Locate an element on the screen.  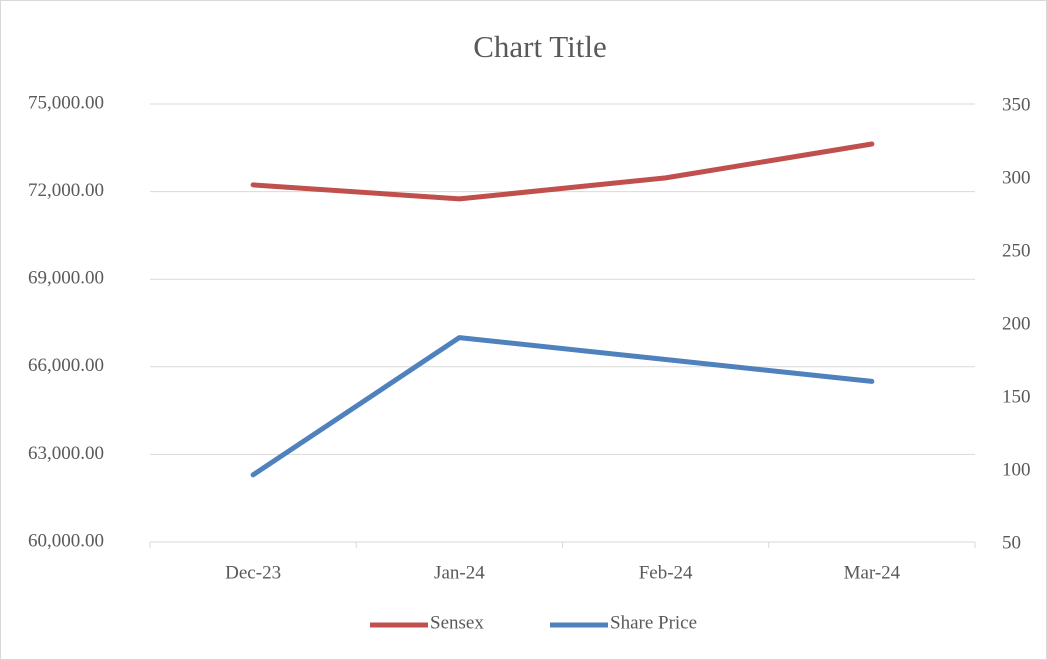
y2-tick-label: 200 is located at coordinates (1016, 323).